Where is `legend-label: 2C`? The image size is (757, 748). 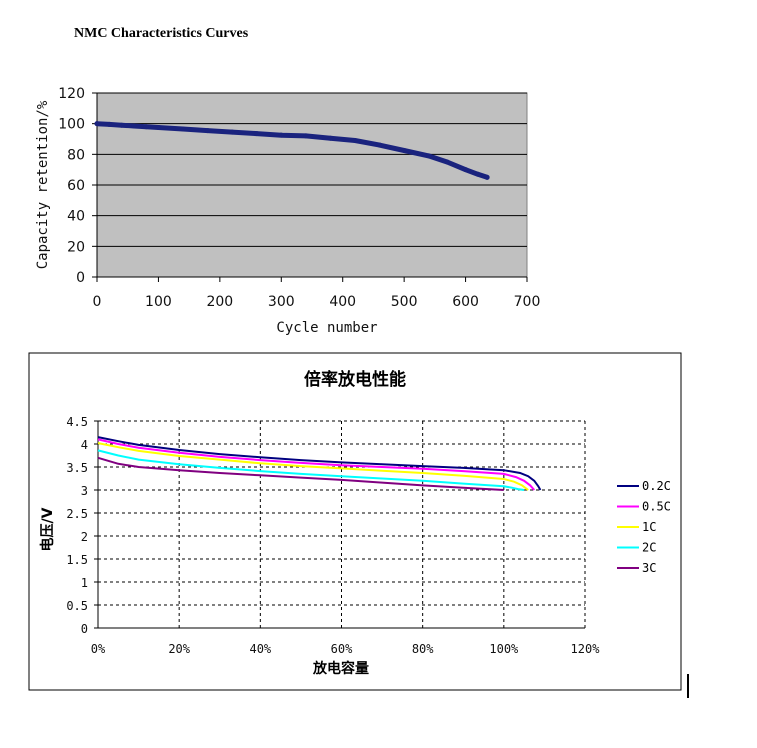
legend-label: 2C is located at coordinates (649, 548).